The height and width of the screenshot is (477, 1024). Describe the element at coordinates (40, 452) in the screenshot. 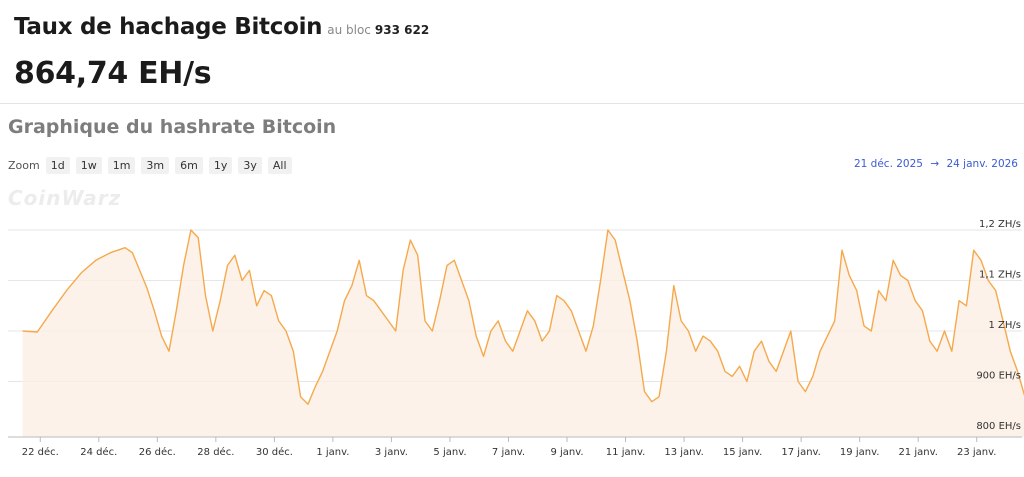

I see `x-tick-label: 22 déc.` at that location.